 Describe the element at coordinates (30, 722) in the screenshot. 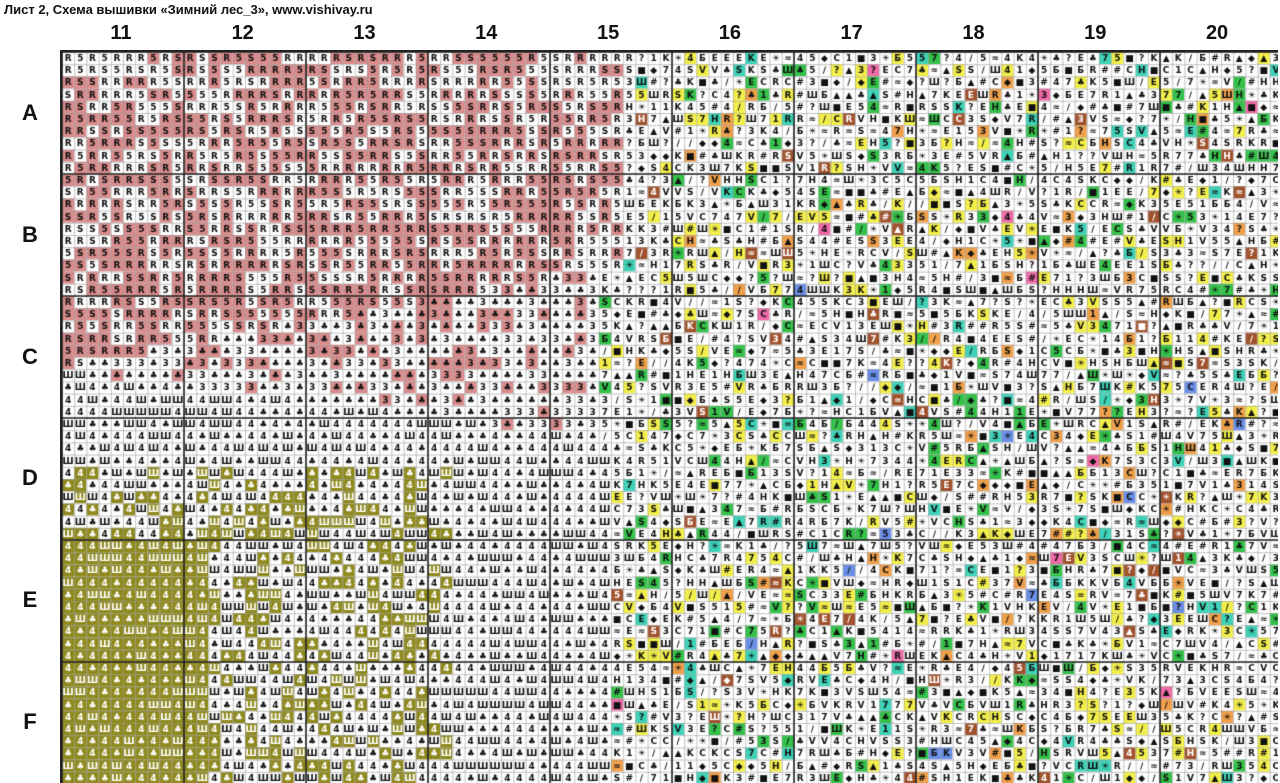

I see `row-letter: F` at that location.